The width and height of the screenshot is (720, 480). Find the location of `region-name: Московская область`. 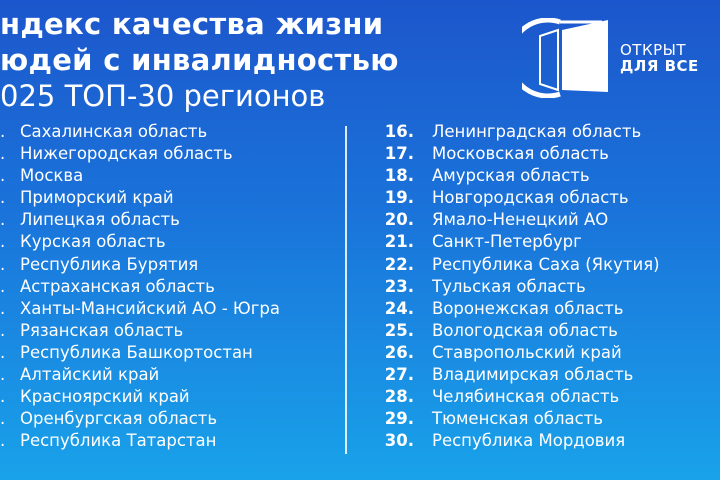

region-name: Московская область is located at coordinates (520, 154).